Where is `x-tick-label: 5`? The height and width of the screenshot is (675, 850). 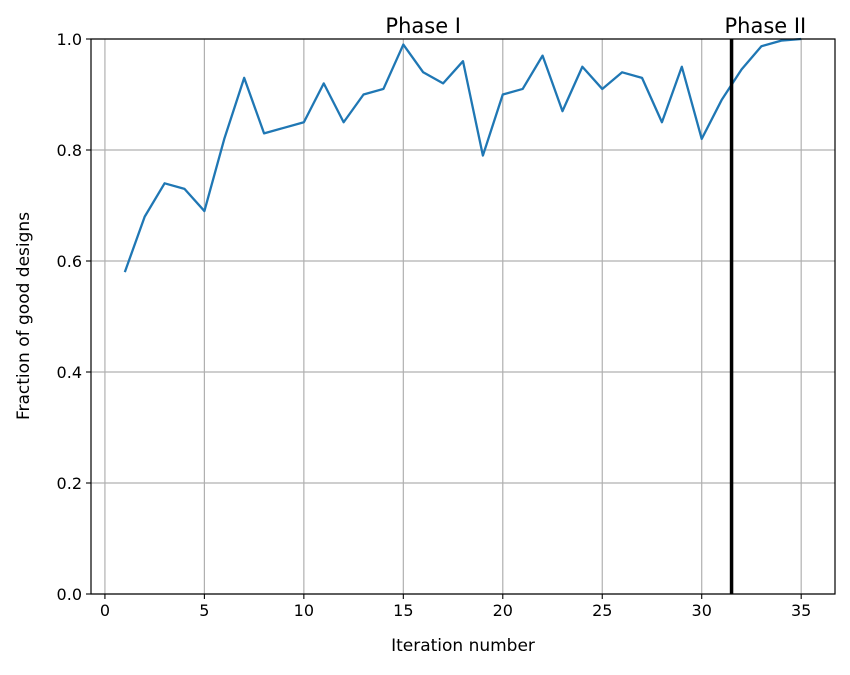 x-tick-label: 5 is located at coordinates (204, 610).